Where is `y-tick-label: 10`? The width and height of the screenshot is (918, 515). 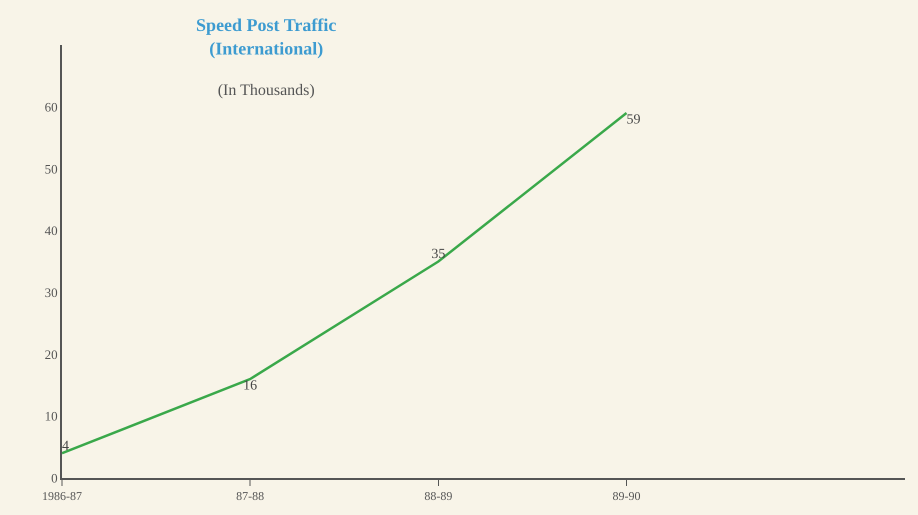
y-tick-label: 10 is located at coordinates (51, 416).